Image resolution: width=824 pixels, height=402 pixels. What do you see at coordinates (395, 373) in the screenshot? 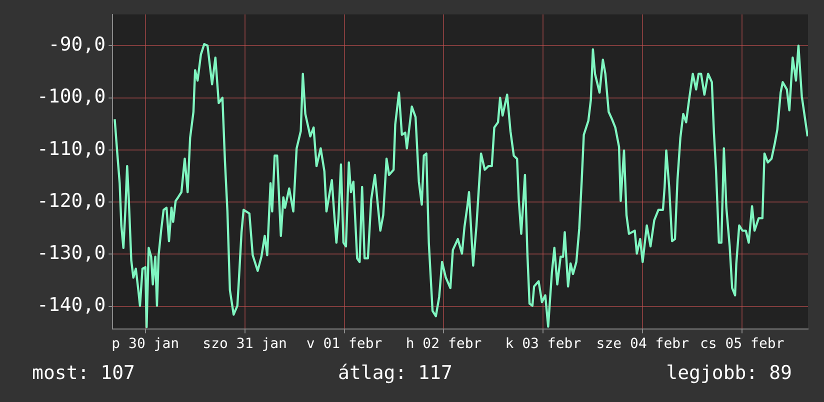
I see `text: átlag: 117` at bounding box center [395, 373].